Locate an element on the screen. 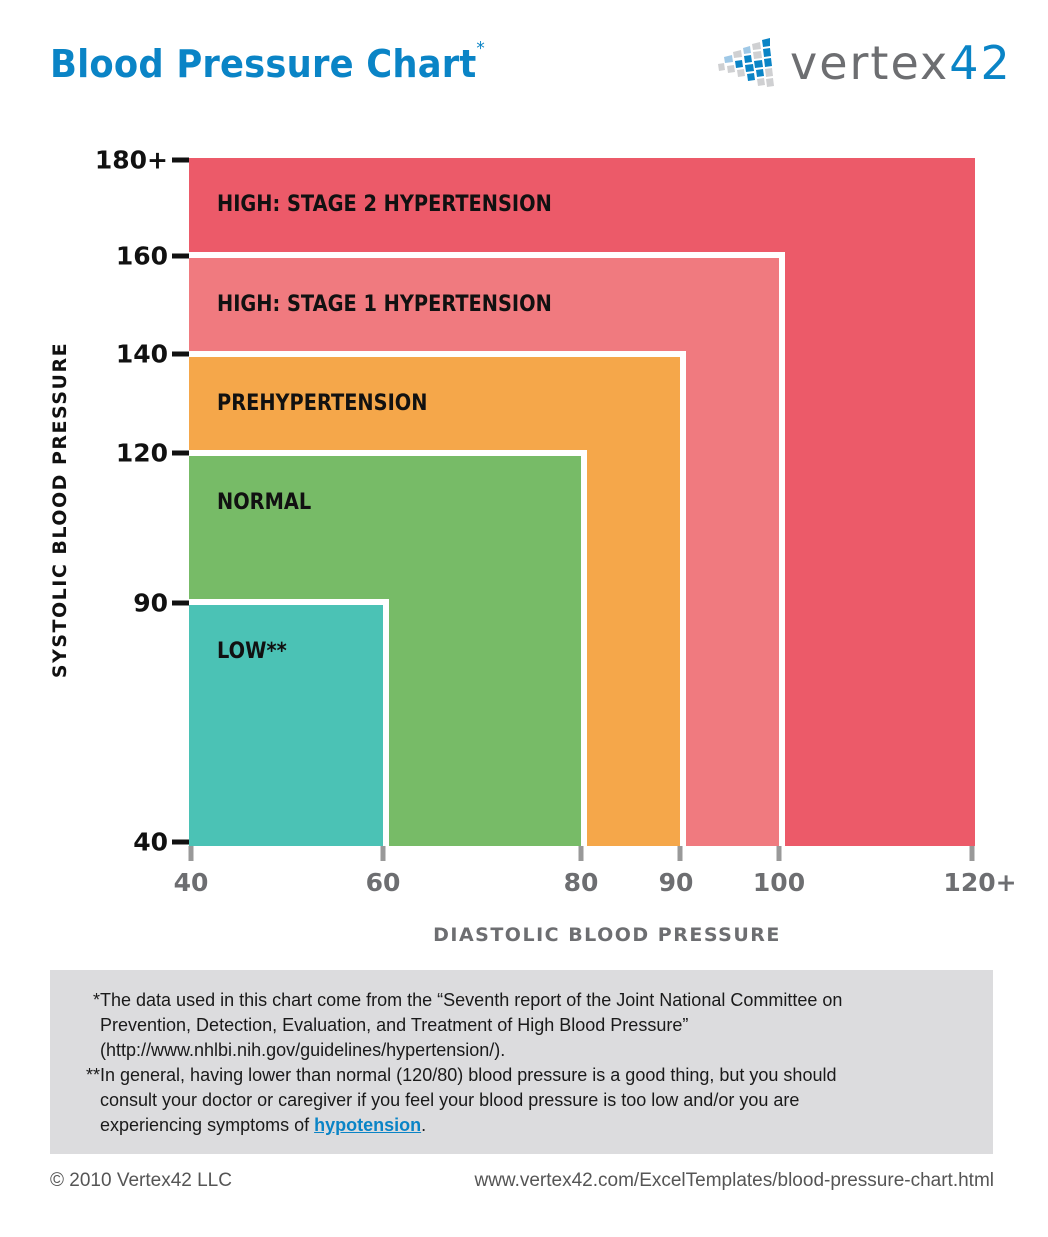 This screenshot has height=1237, width=1048. zone-low: LOW** is located at coordinates (289, 722).